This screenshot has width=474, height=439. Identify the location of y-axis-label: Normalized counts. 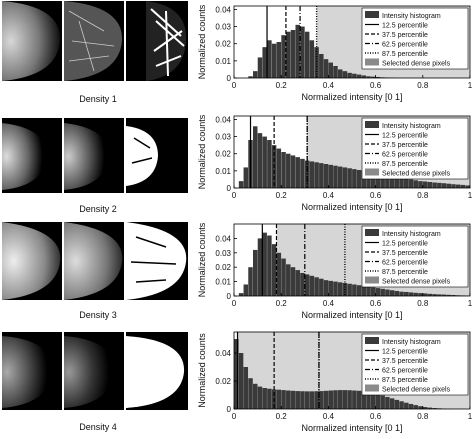
(202, 370).